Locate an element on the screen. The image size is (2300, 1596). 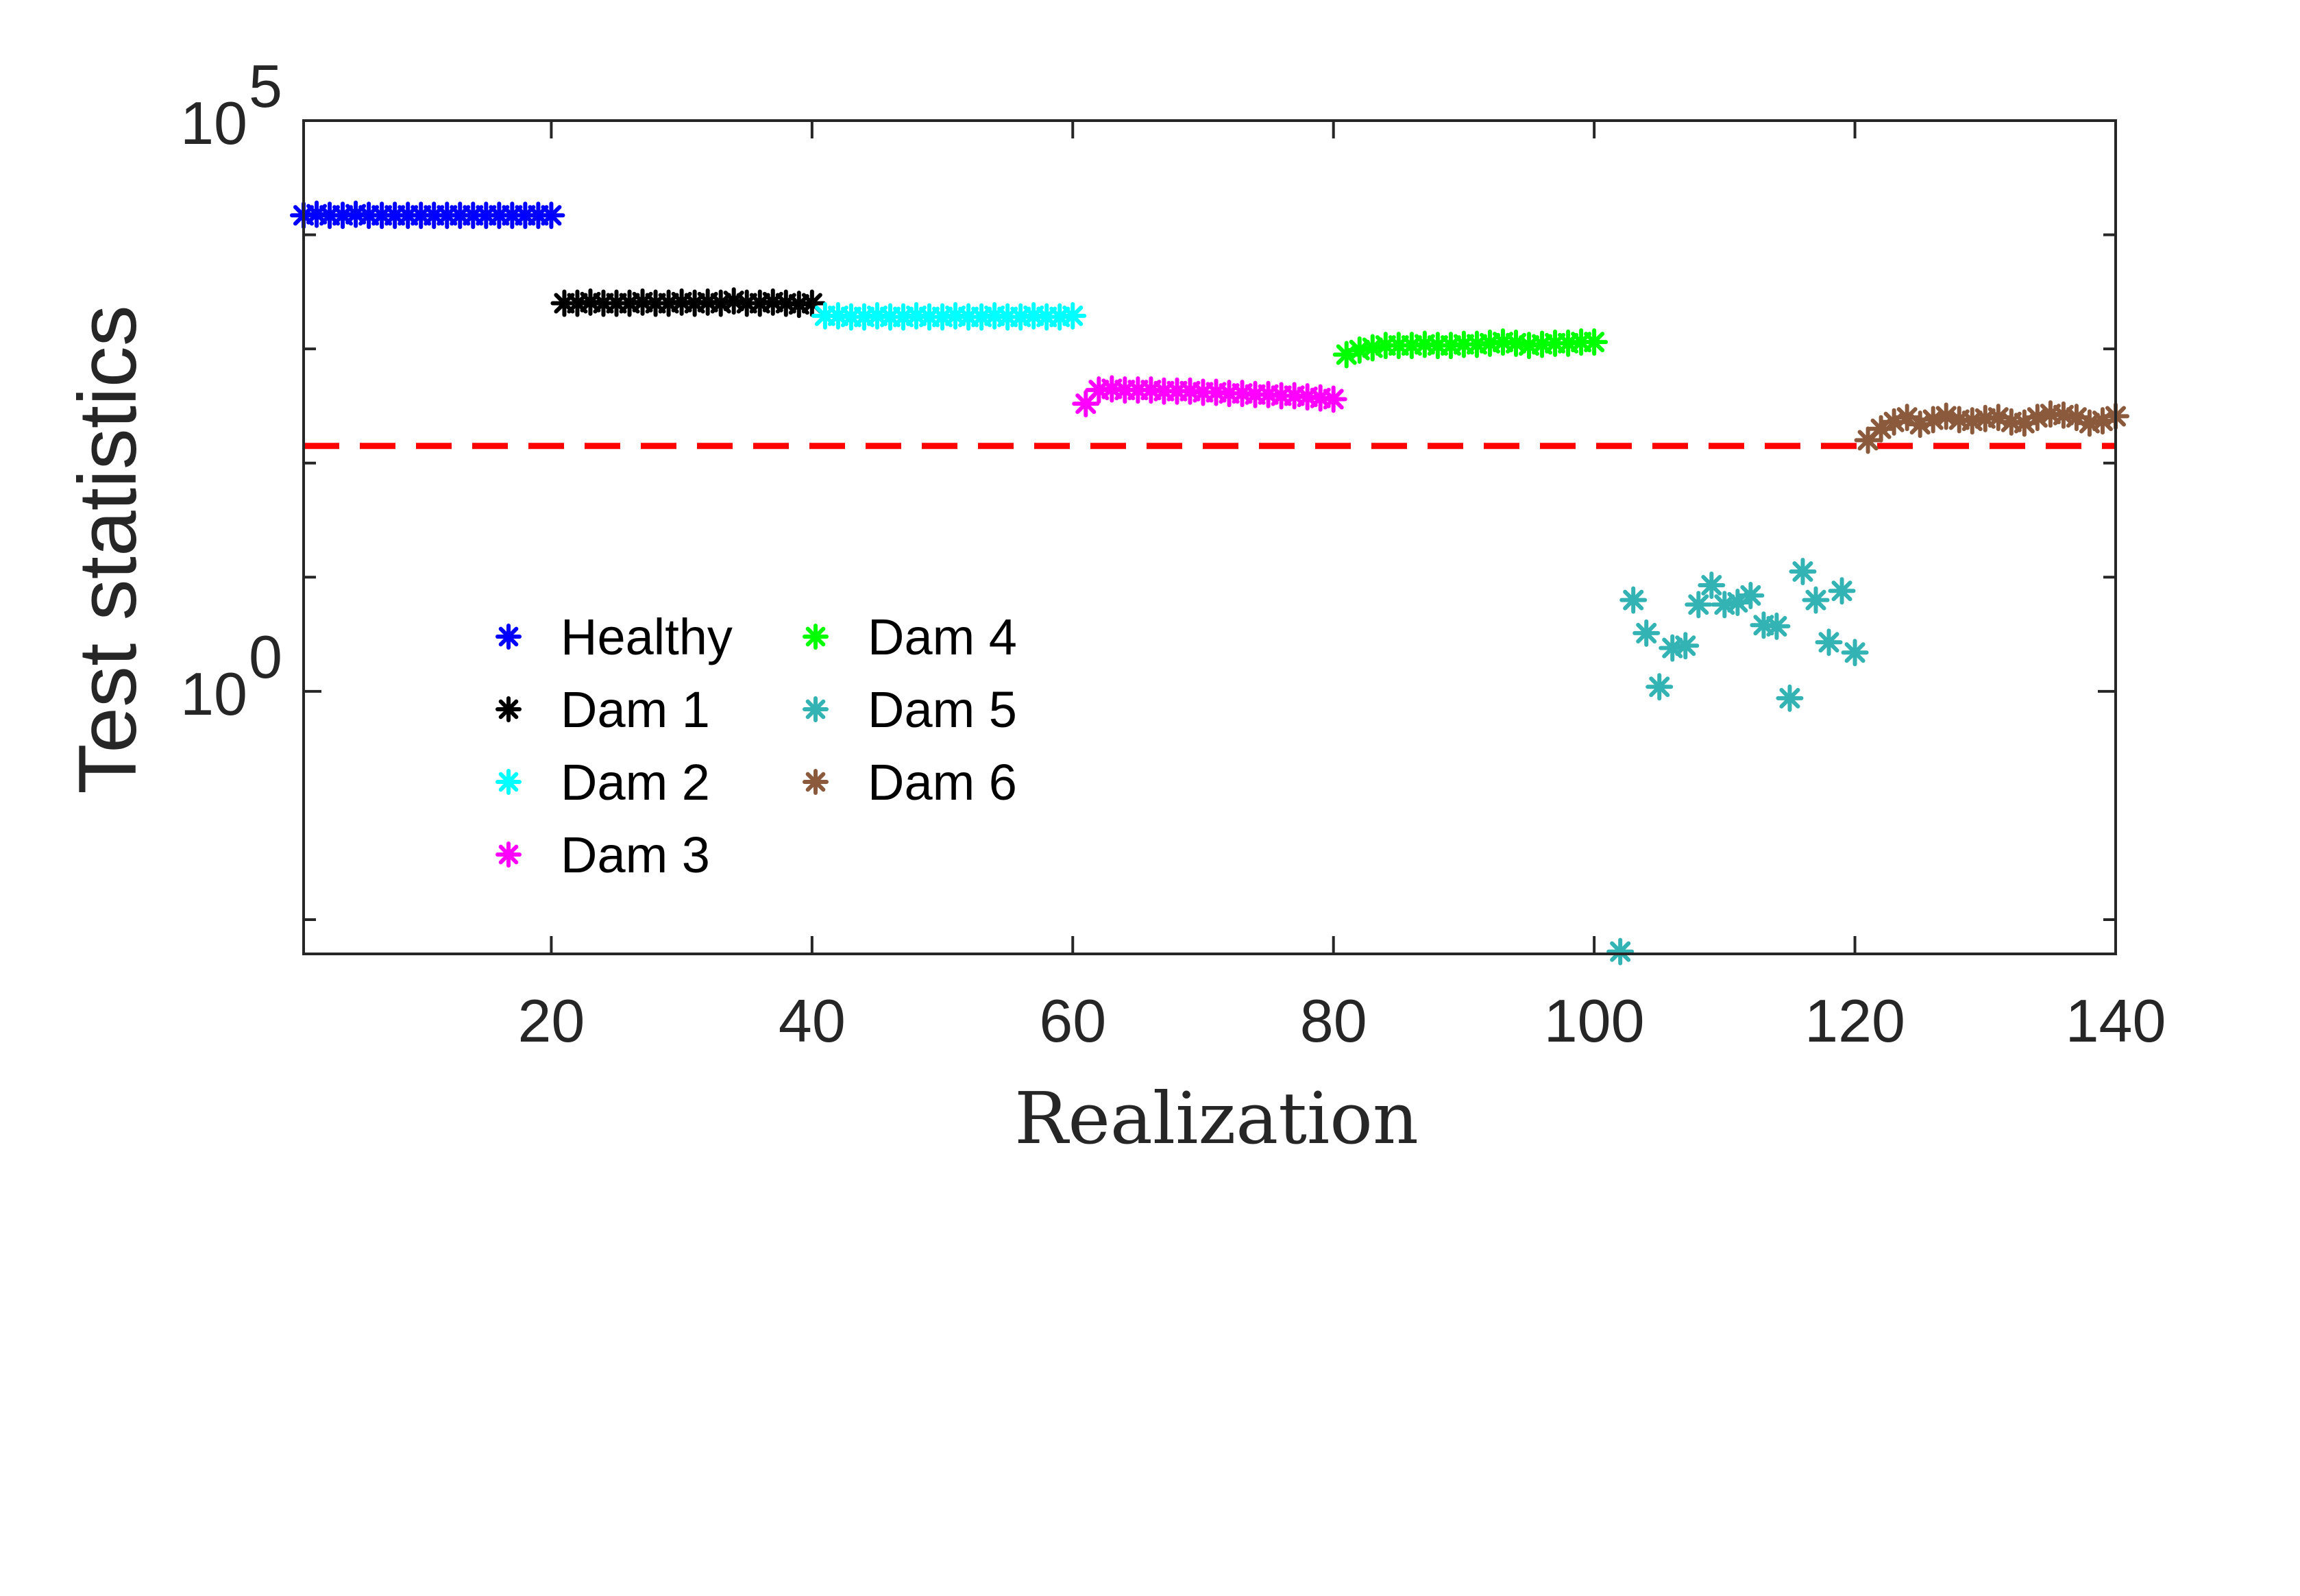
y-tick-exponent: 5 is located at coordinates (265, 86).